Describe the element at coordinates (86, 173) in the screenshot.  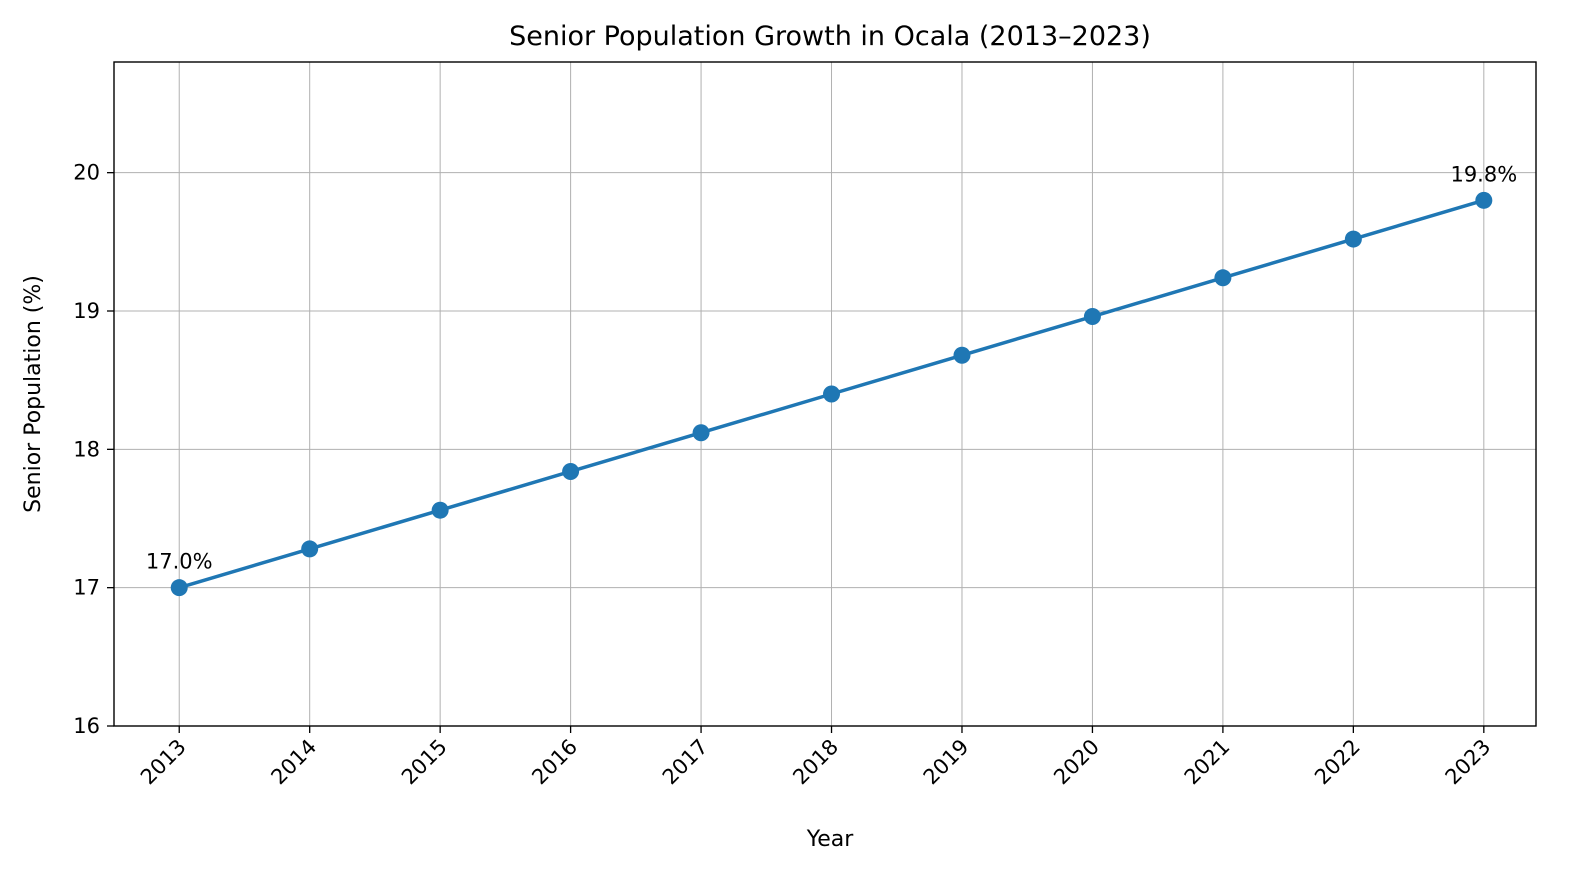
I see `y-tick-label: 20` at that location.